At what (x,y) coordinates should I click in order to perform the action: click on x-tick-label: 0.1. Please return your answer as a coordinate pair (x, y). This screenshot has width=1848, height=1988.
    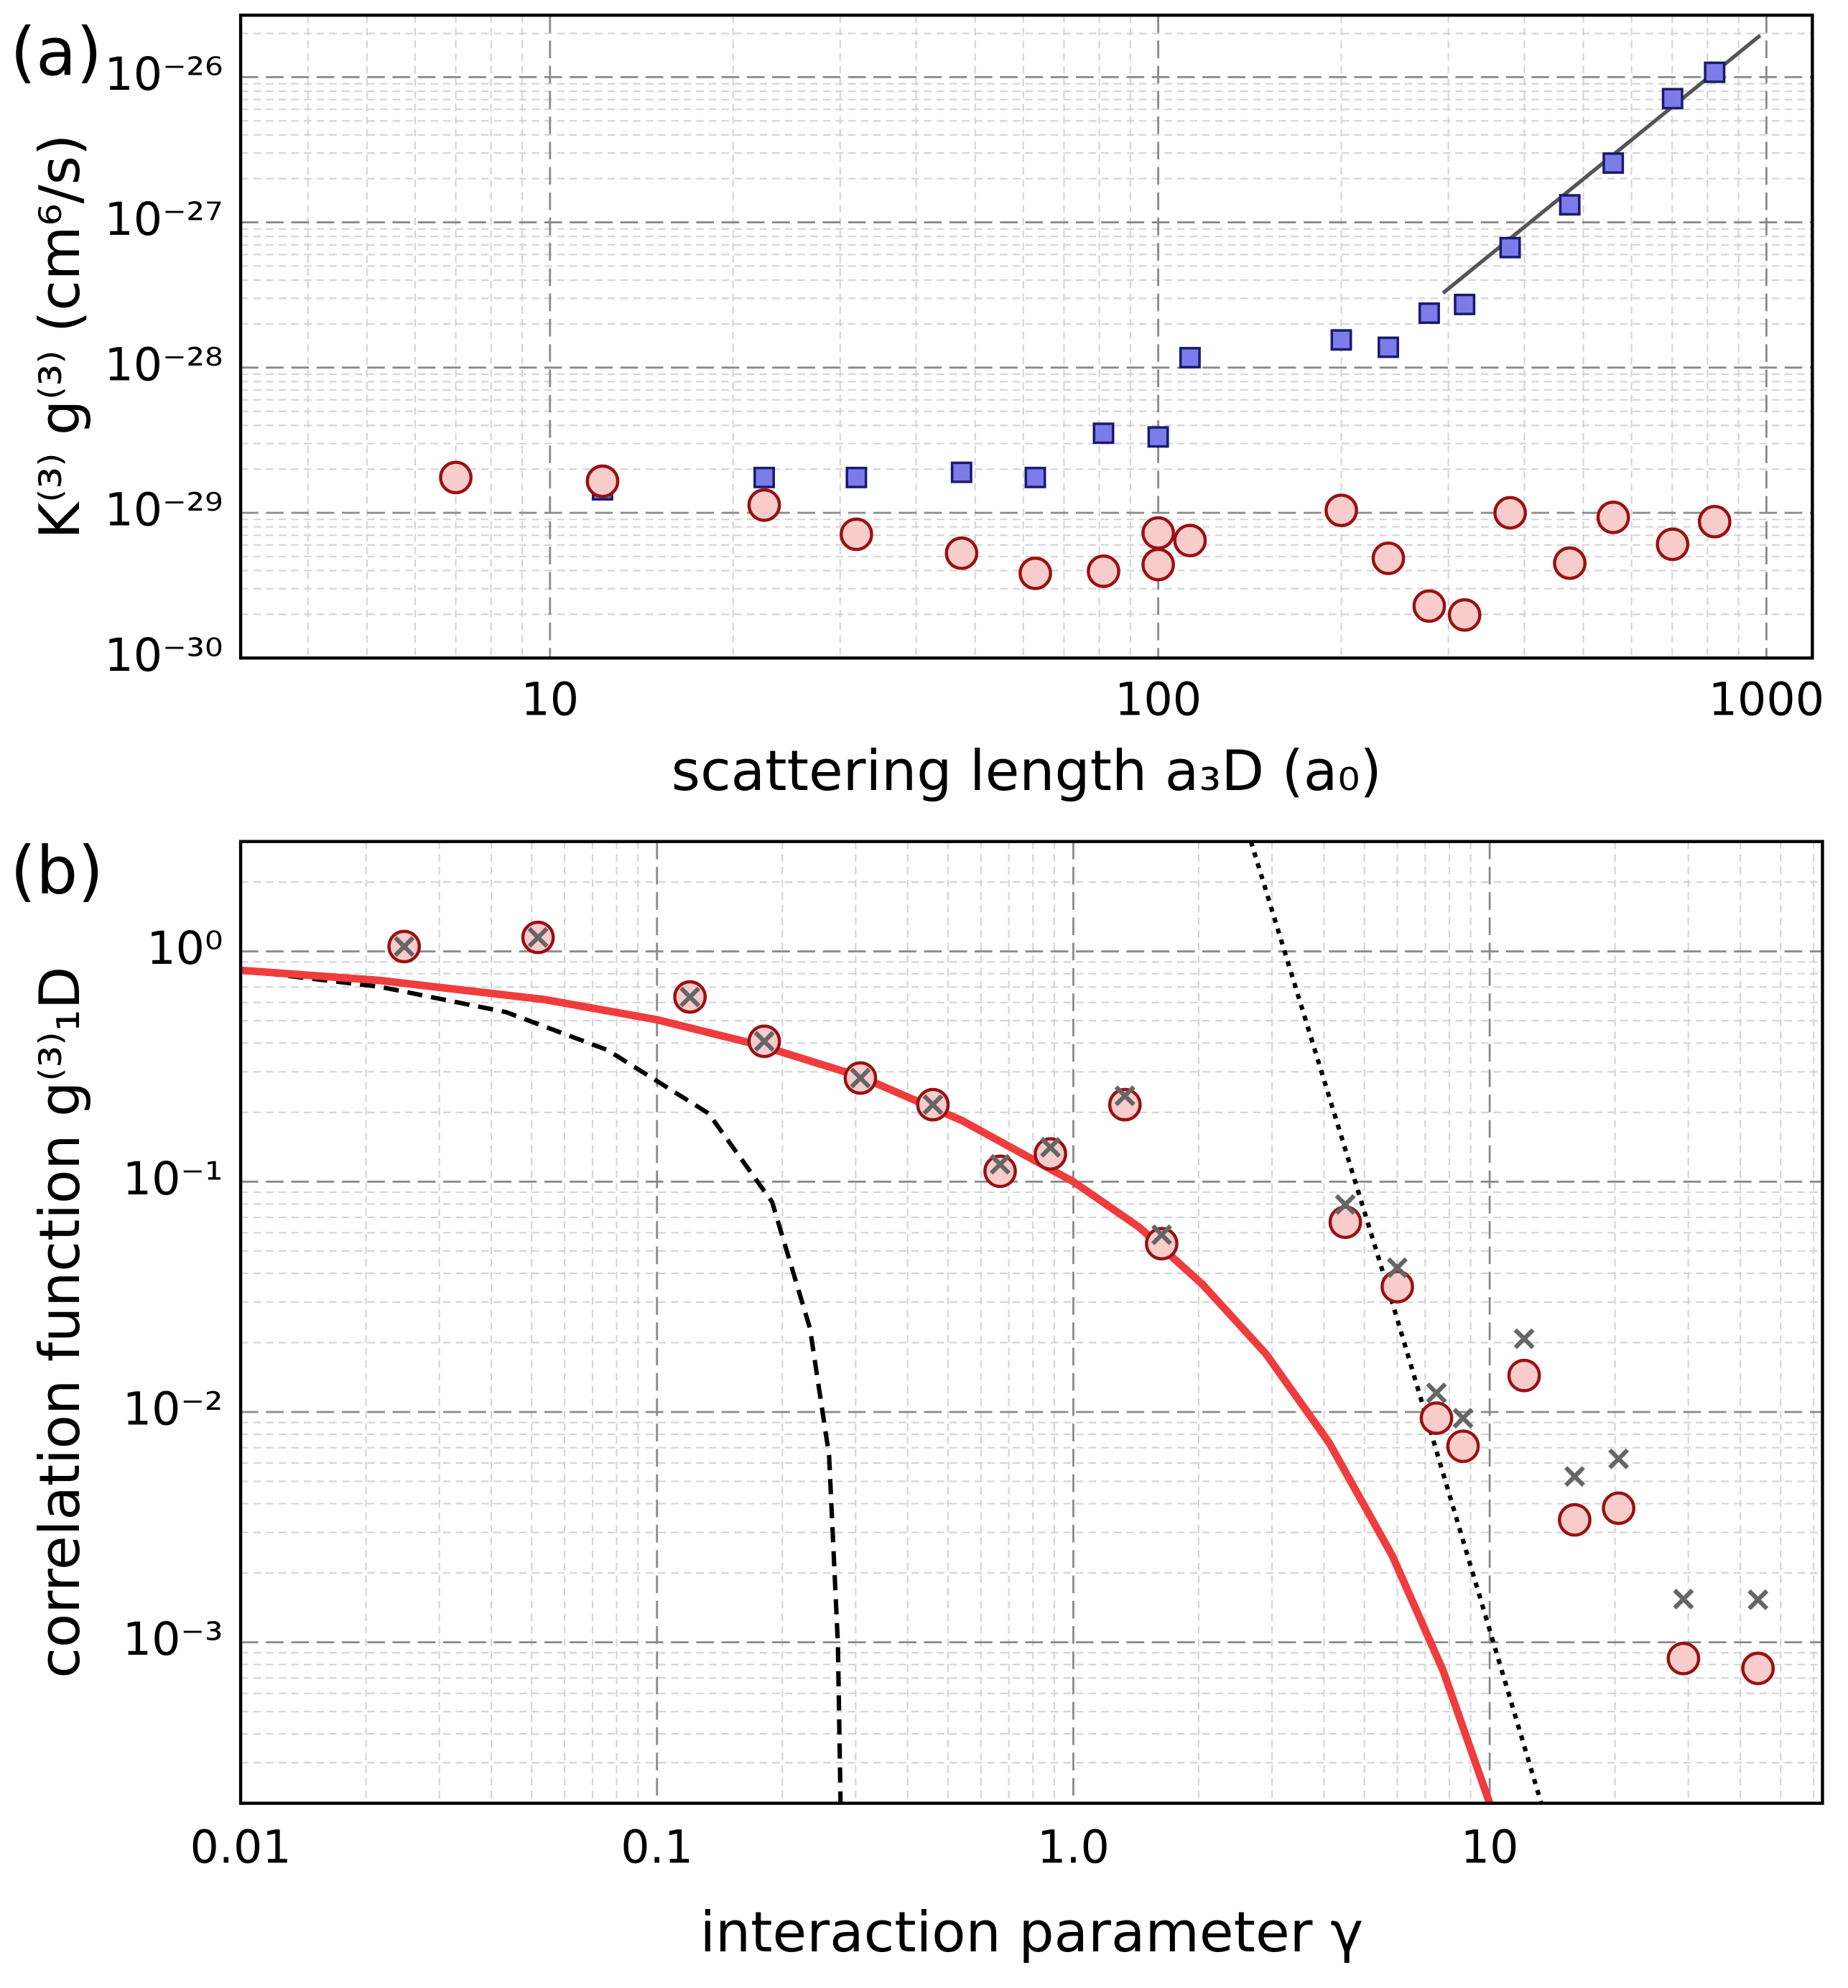
    Looking at the image, I should click on (657, 1848).